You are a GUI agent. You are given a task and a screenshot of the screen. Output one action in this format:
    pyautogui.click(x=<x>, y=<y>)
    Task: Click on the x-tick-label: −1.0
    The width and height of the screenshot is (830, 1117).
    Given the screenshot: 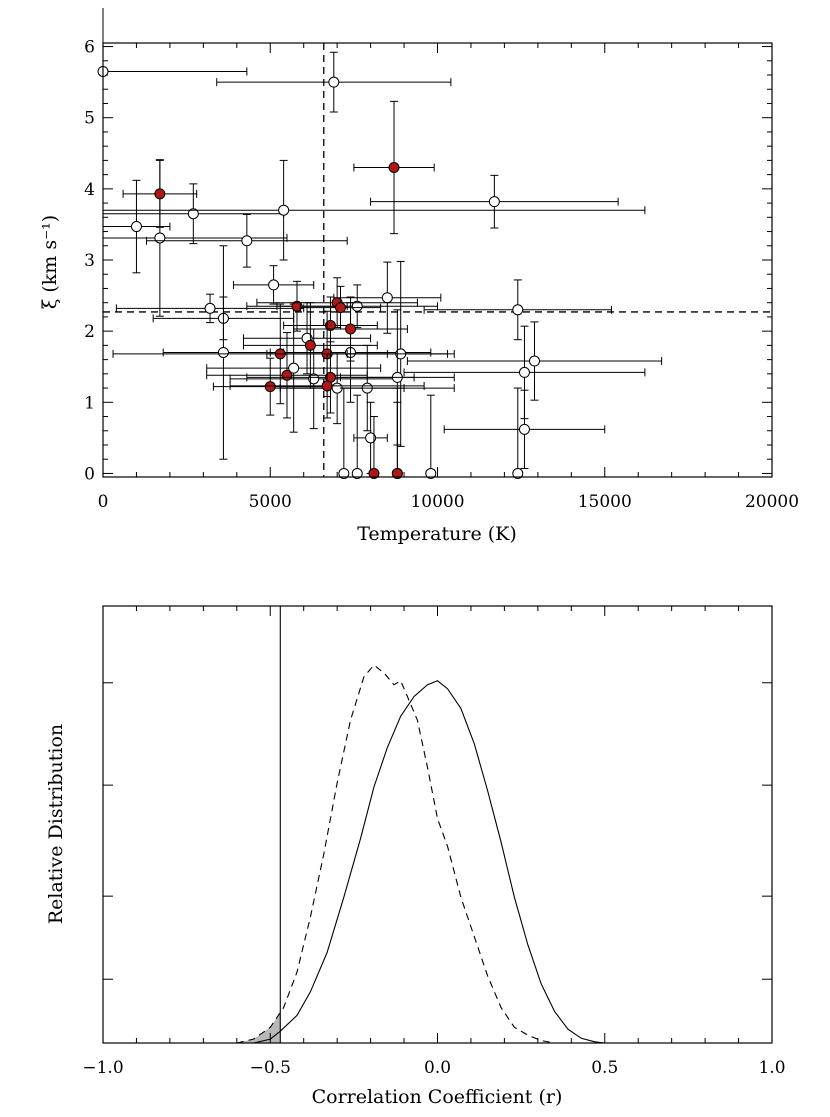 What is the action you would take?
    pyautogui.click(x=102, y=1068)
    